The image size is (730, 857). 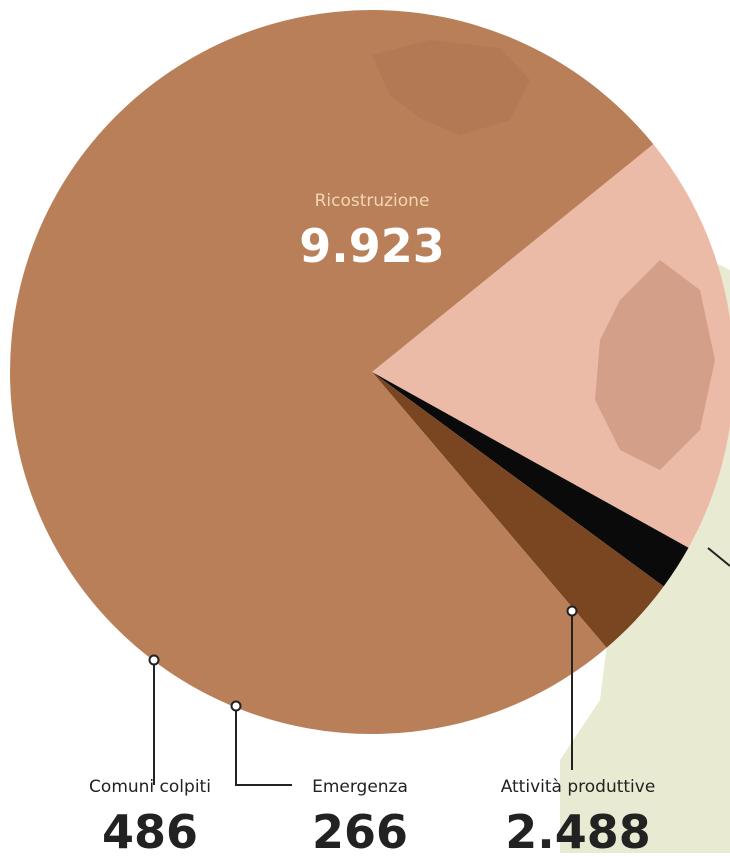 What do you see at coordinates (150, 829) in the screenshot?
I see `slice-value-comuni-colpiti: 486` at bounding box center [150, 829].